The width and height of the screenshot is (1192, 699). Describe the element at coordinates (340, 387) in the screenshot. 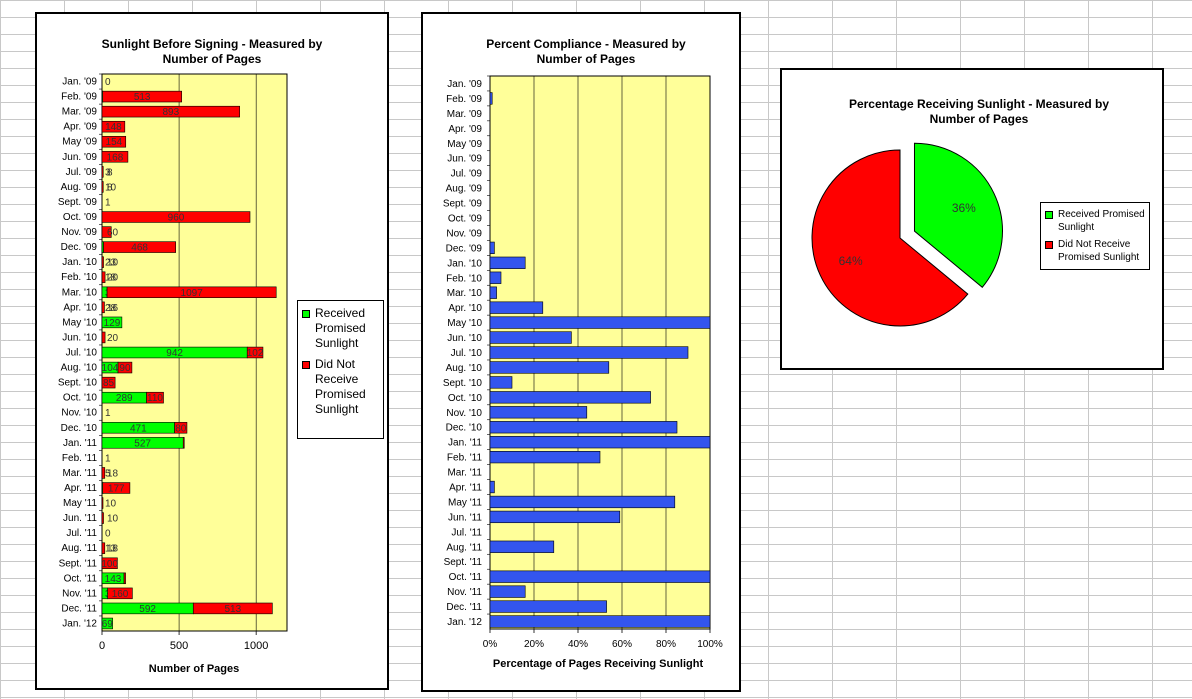

I see `legend-item-not-received: Did Not Receive Promised Sunlight` at that location.